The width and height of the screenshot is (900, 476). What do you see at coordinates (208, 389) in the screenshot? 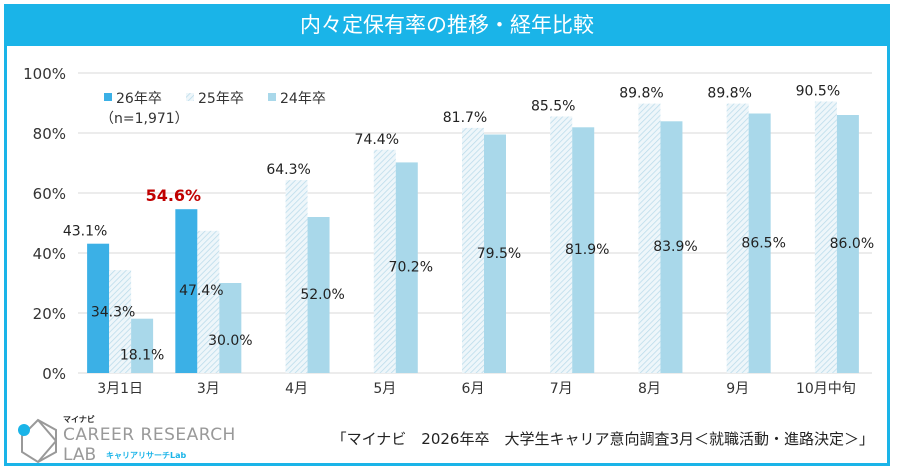
I see `x-tick-label: 3月` at bounding box center [208, 389].